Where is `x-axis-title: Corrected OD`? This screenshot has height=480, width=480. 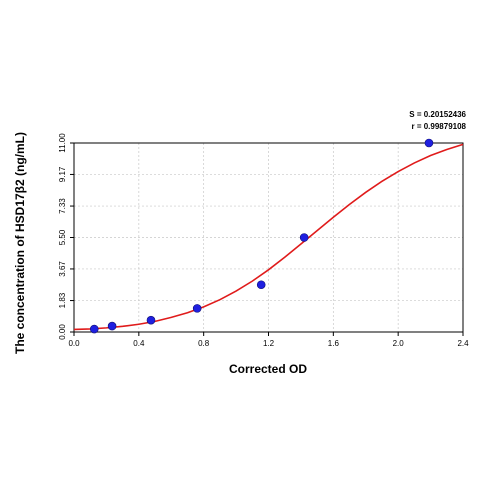
x-axis-title: Corrected OD is located at coordinates (268, 369).